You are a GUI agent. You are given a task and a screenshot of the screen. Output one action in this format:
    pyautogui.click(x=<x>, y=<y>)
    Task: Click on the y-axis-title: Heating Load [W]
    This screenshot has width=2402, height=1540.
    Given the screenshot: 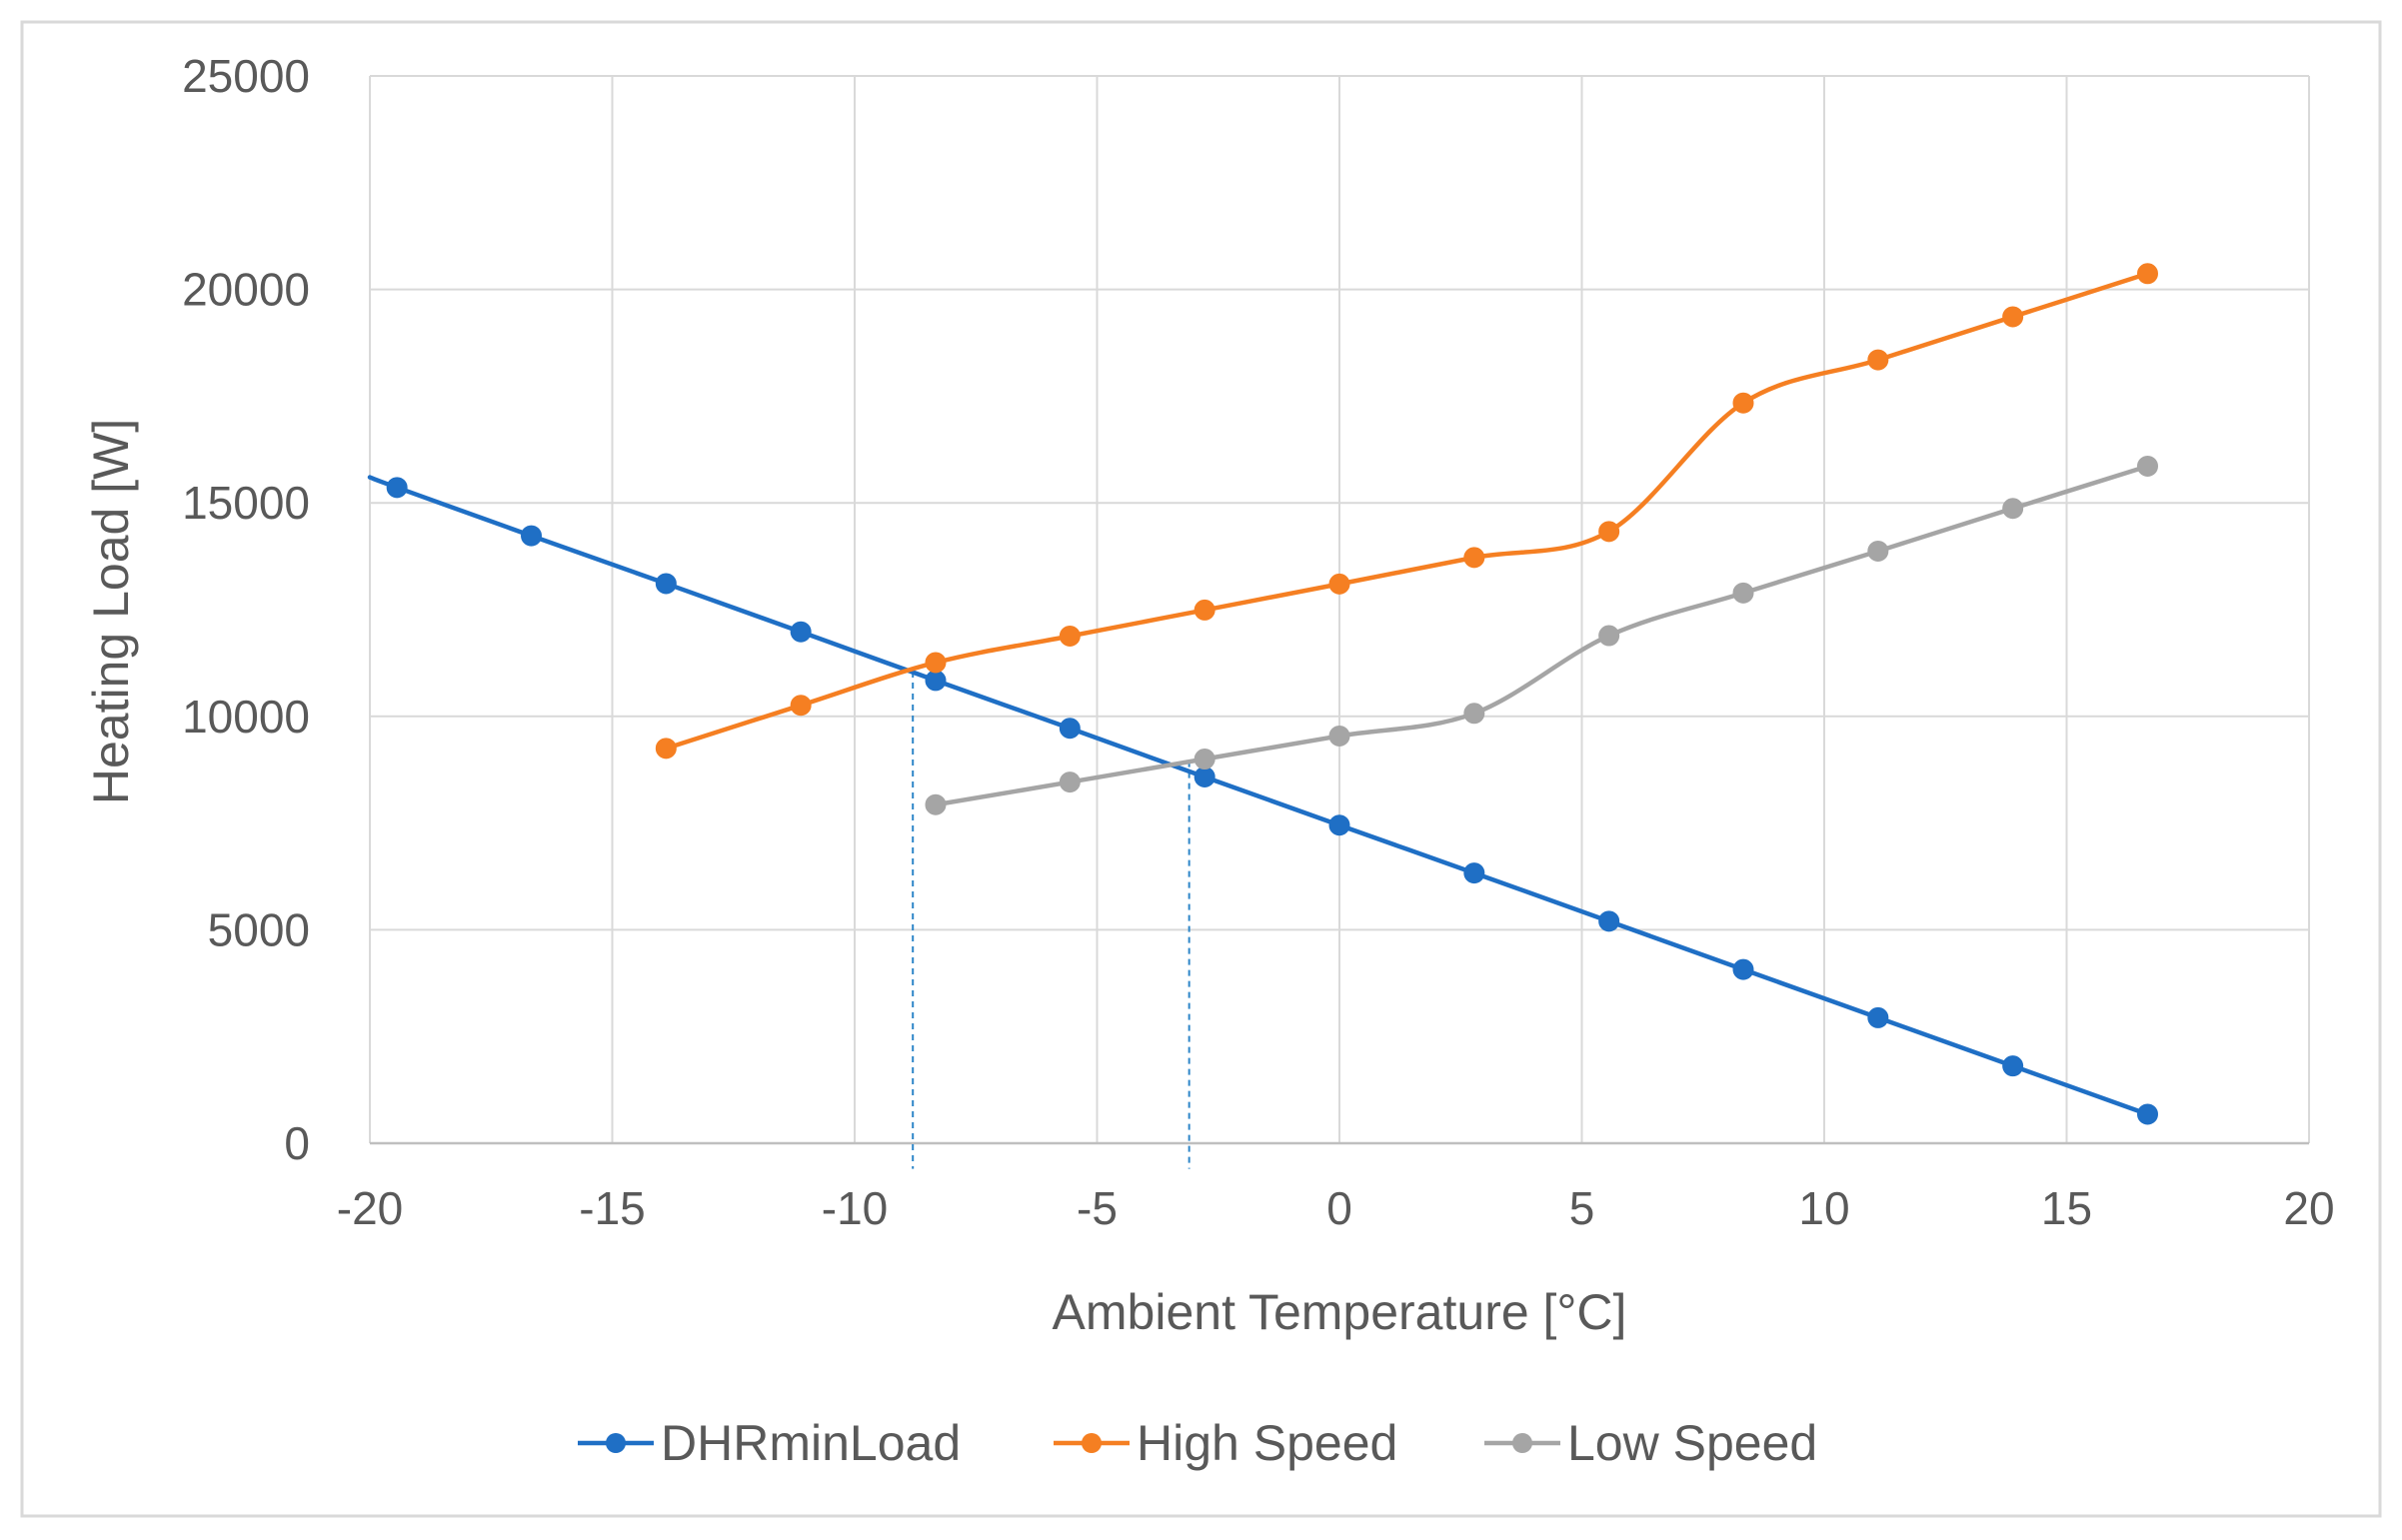 What is the action you would take?
    pyautogui.click(x=111, y=611)
    